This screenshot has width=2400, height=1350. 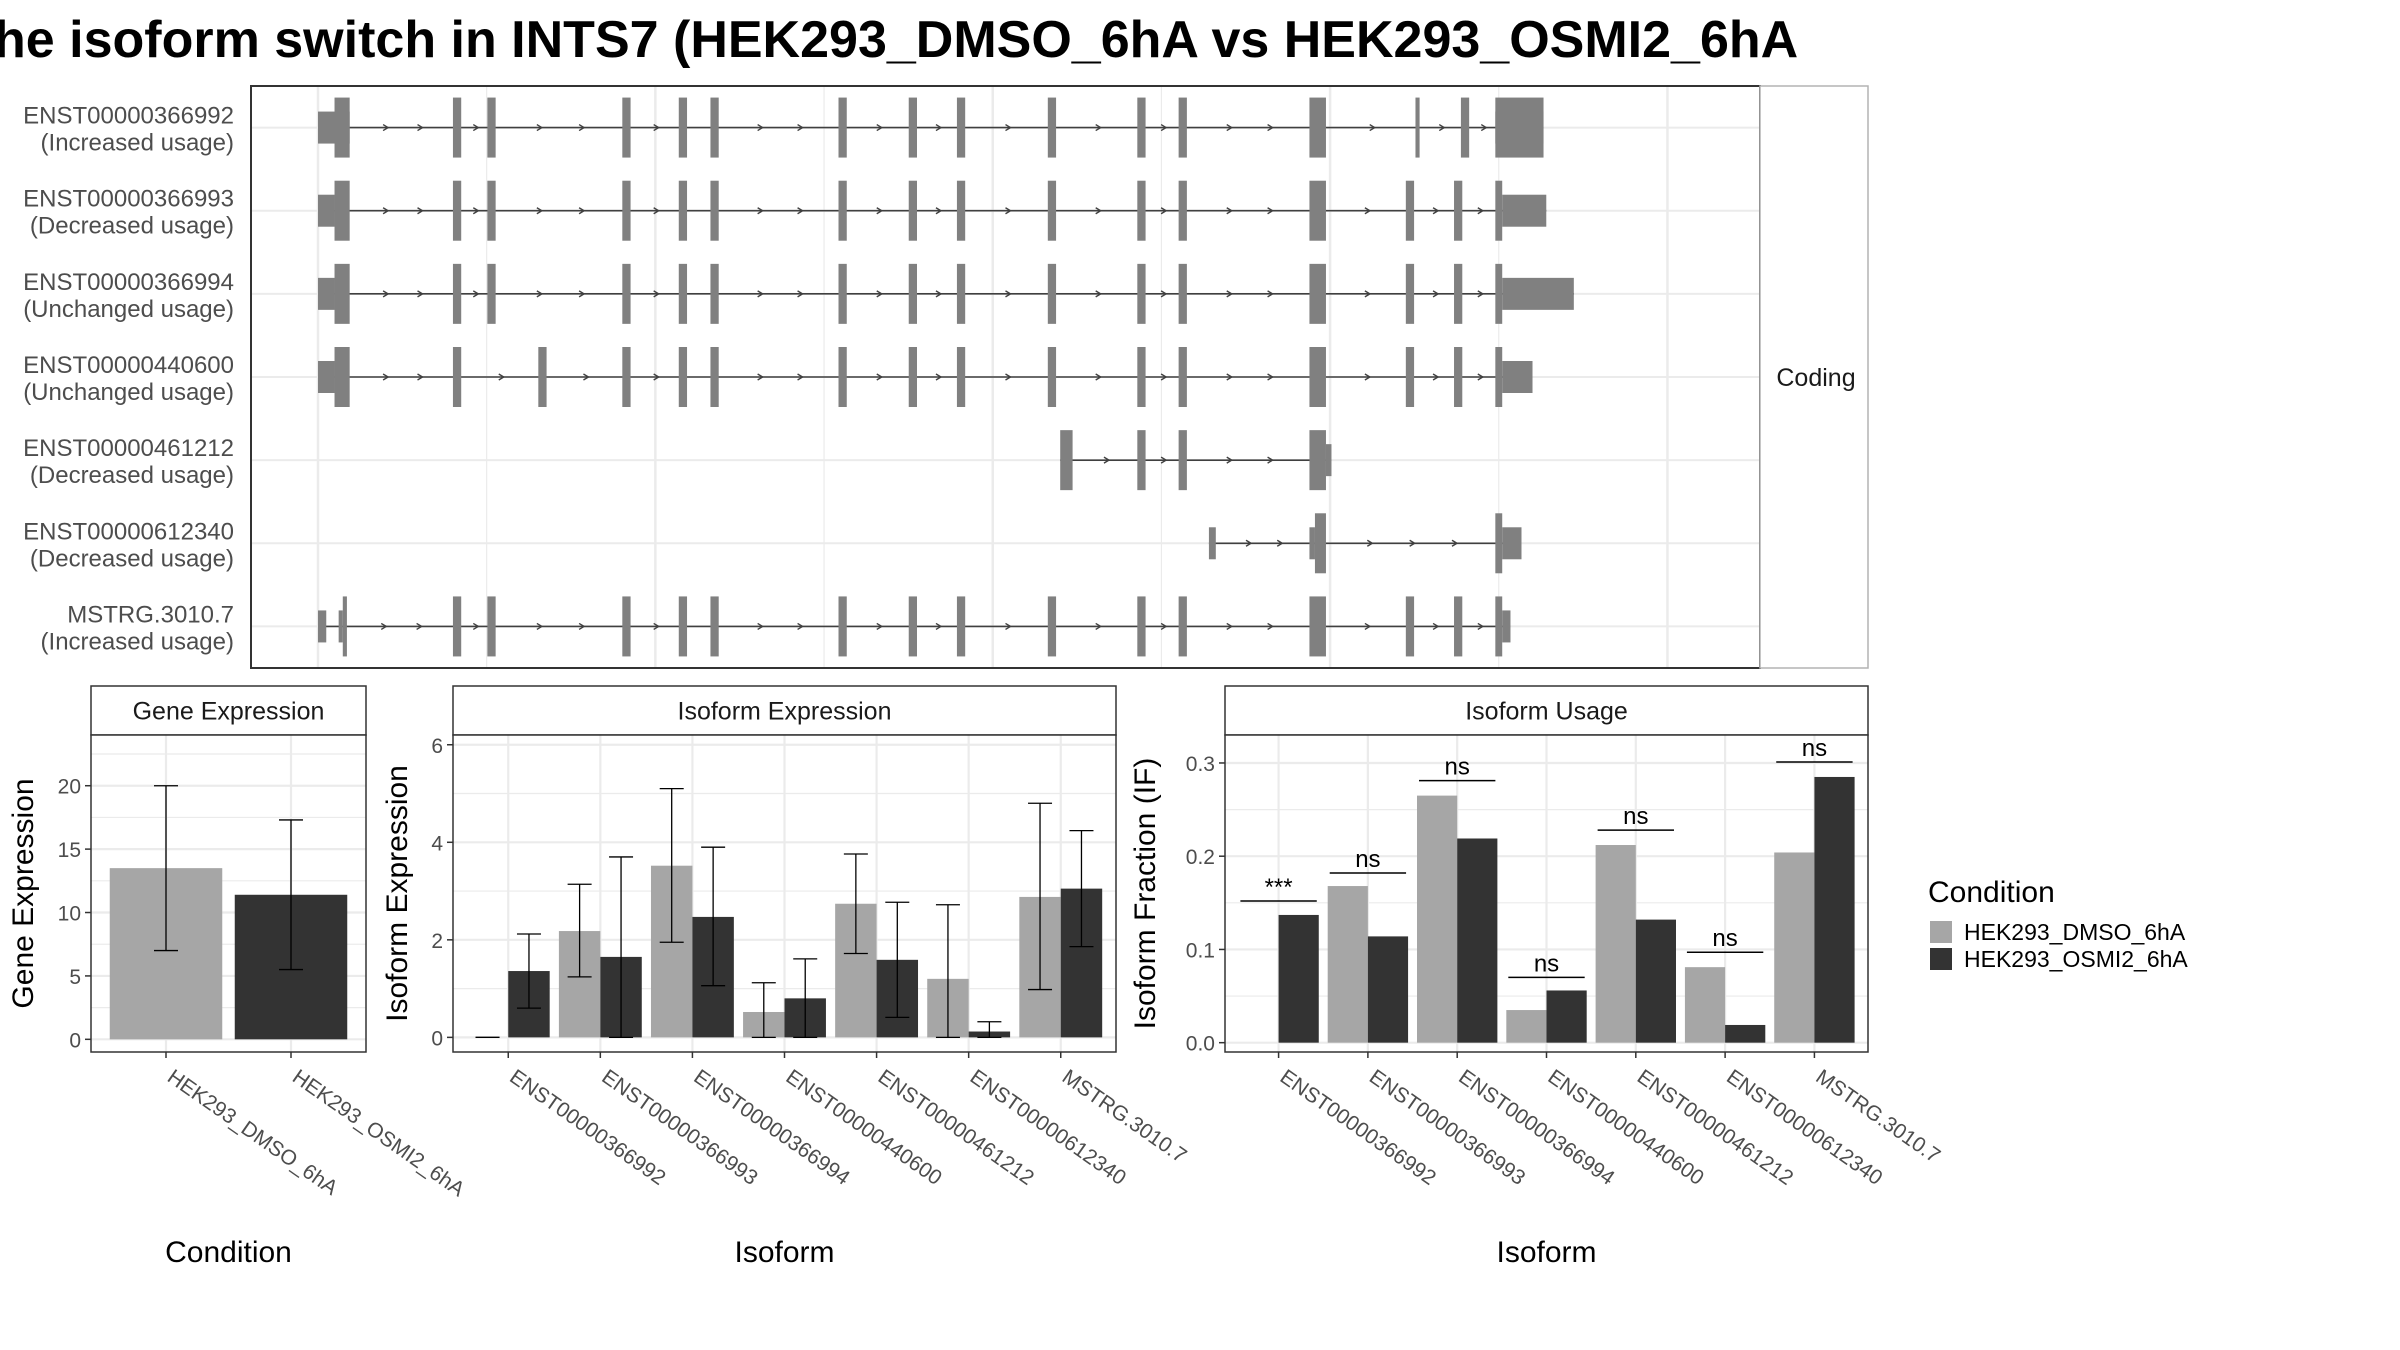 I want to click on gene-expr-y-tick-label: 10, so click(x=69, y=914).